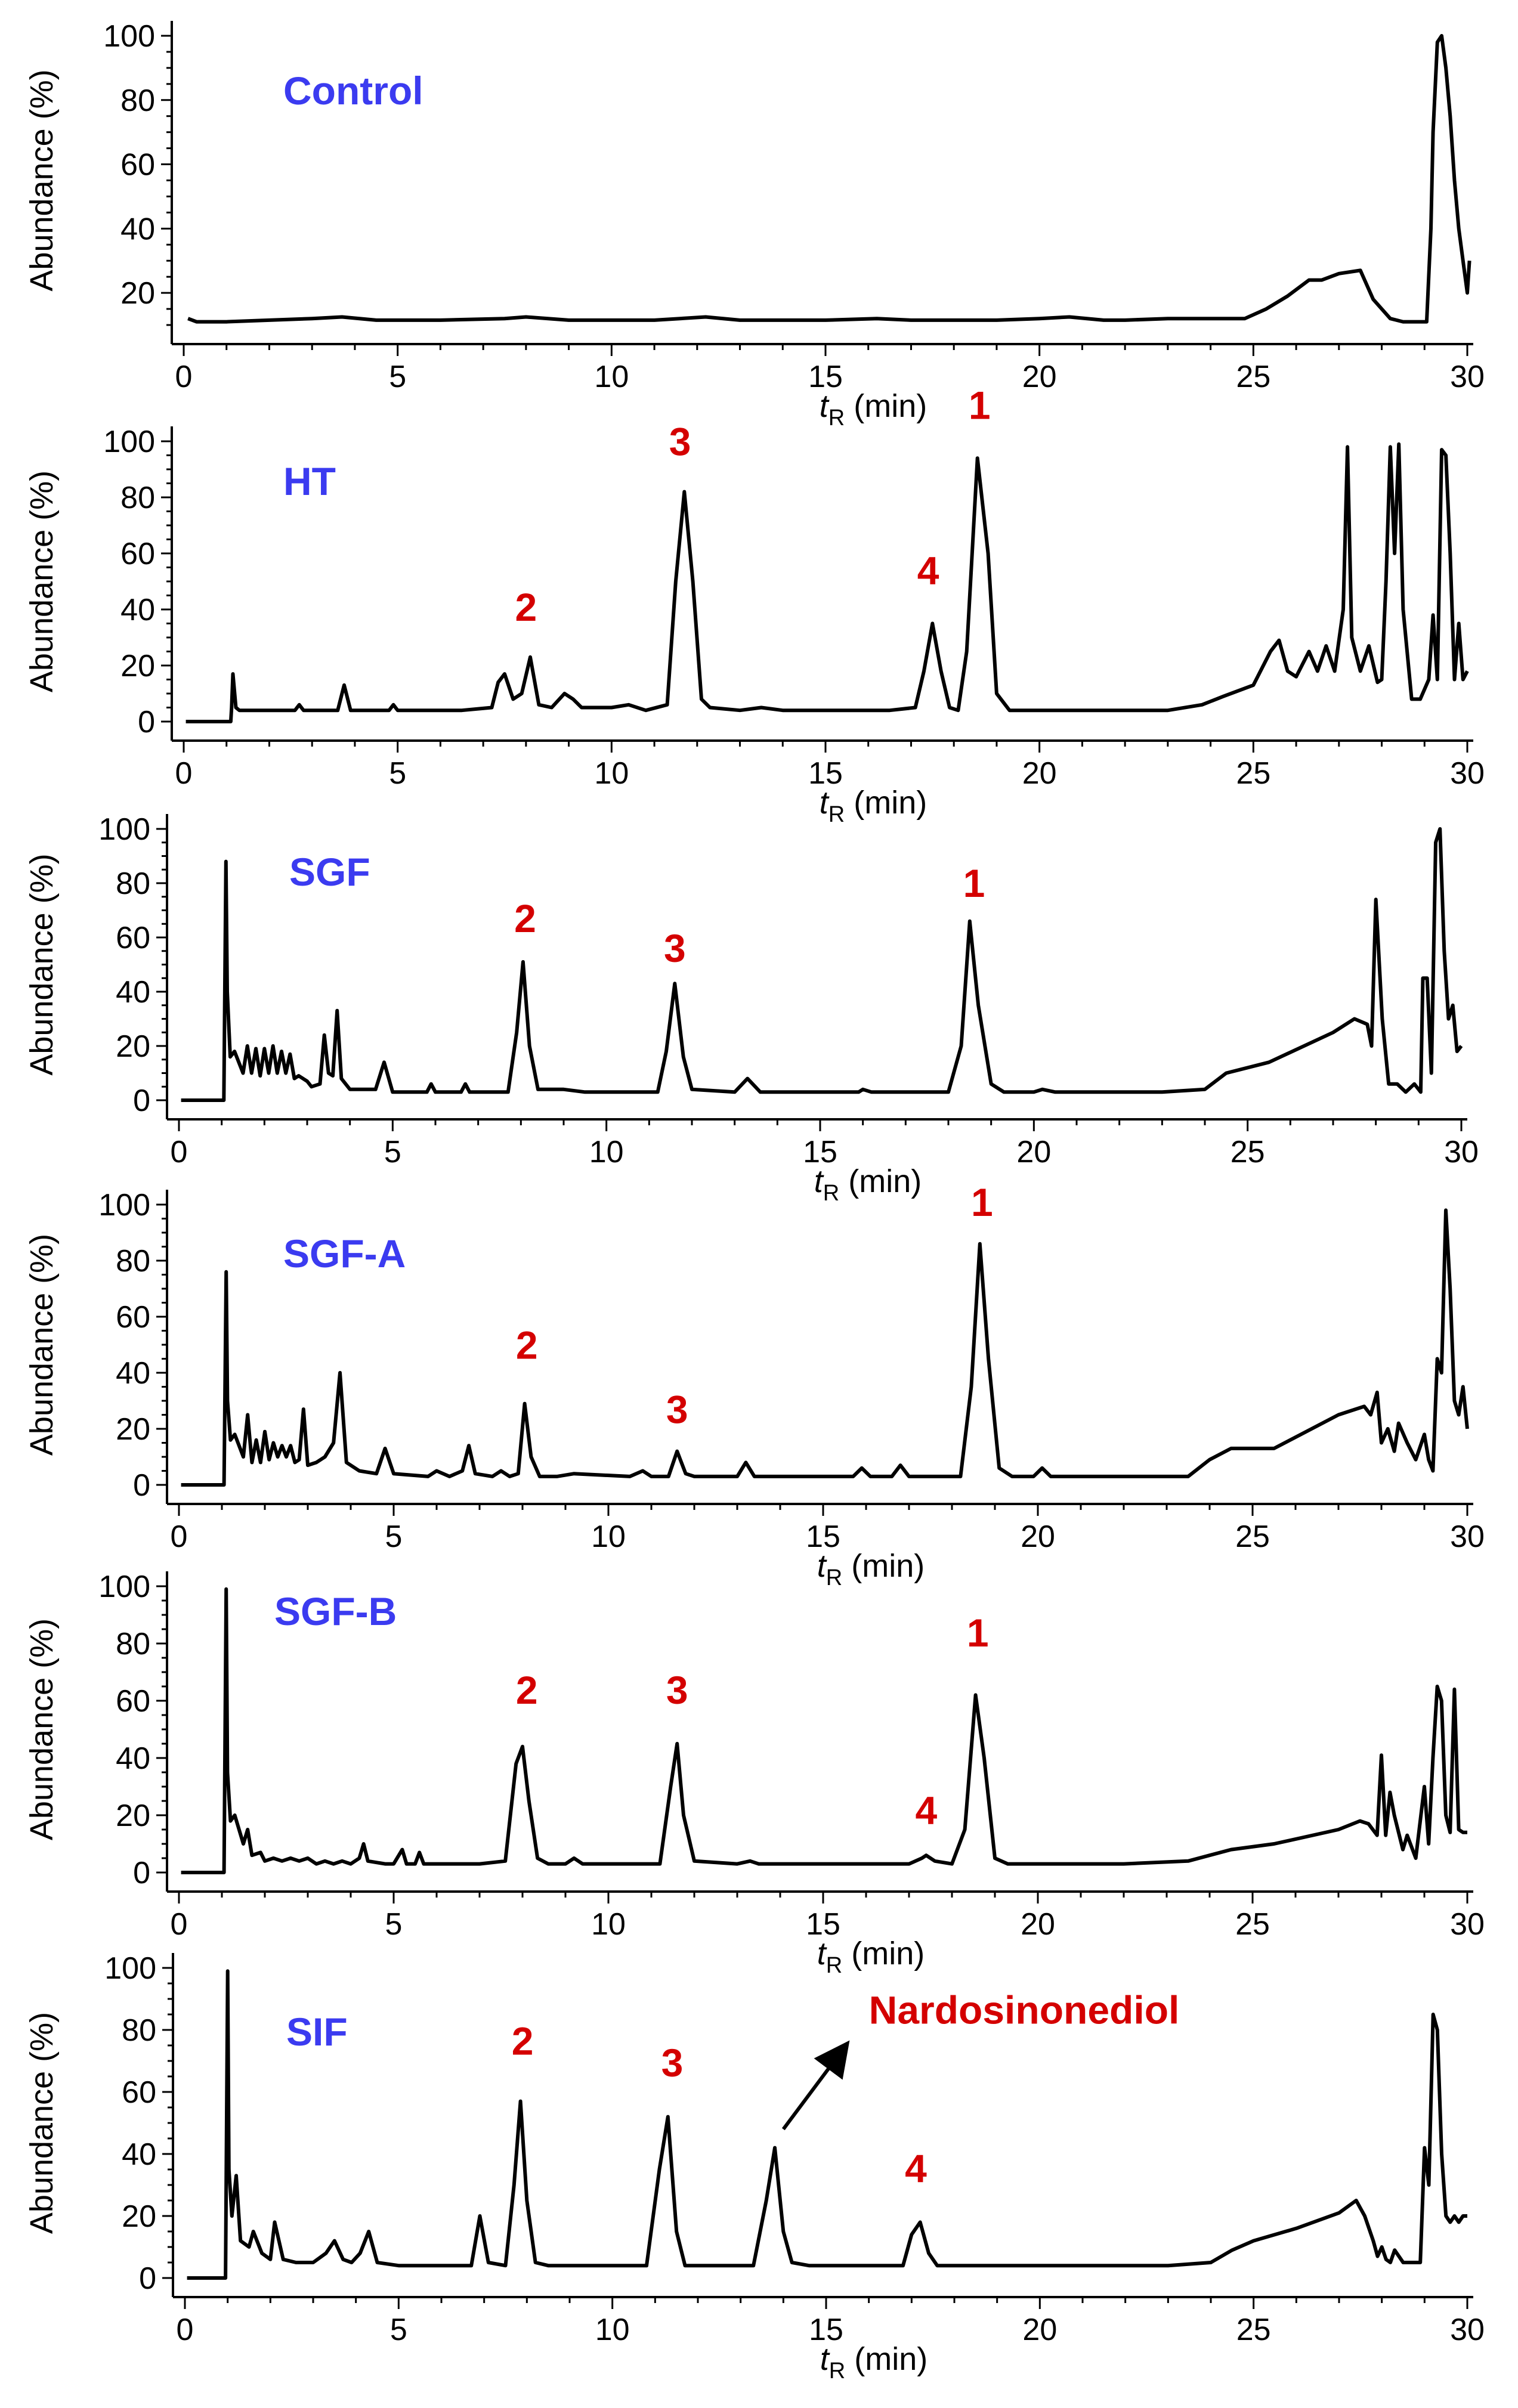 The width and height of the screenshot is (1518, 2408). Describe the element at coordinates (344, 1253) in the screenshot. I see `panel-label: SGF-A` at that location.